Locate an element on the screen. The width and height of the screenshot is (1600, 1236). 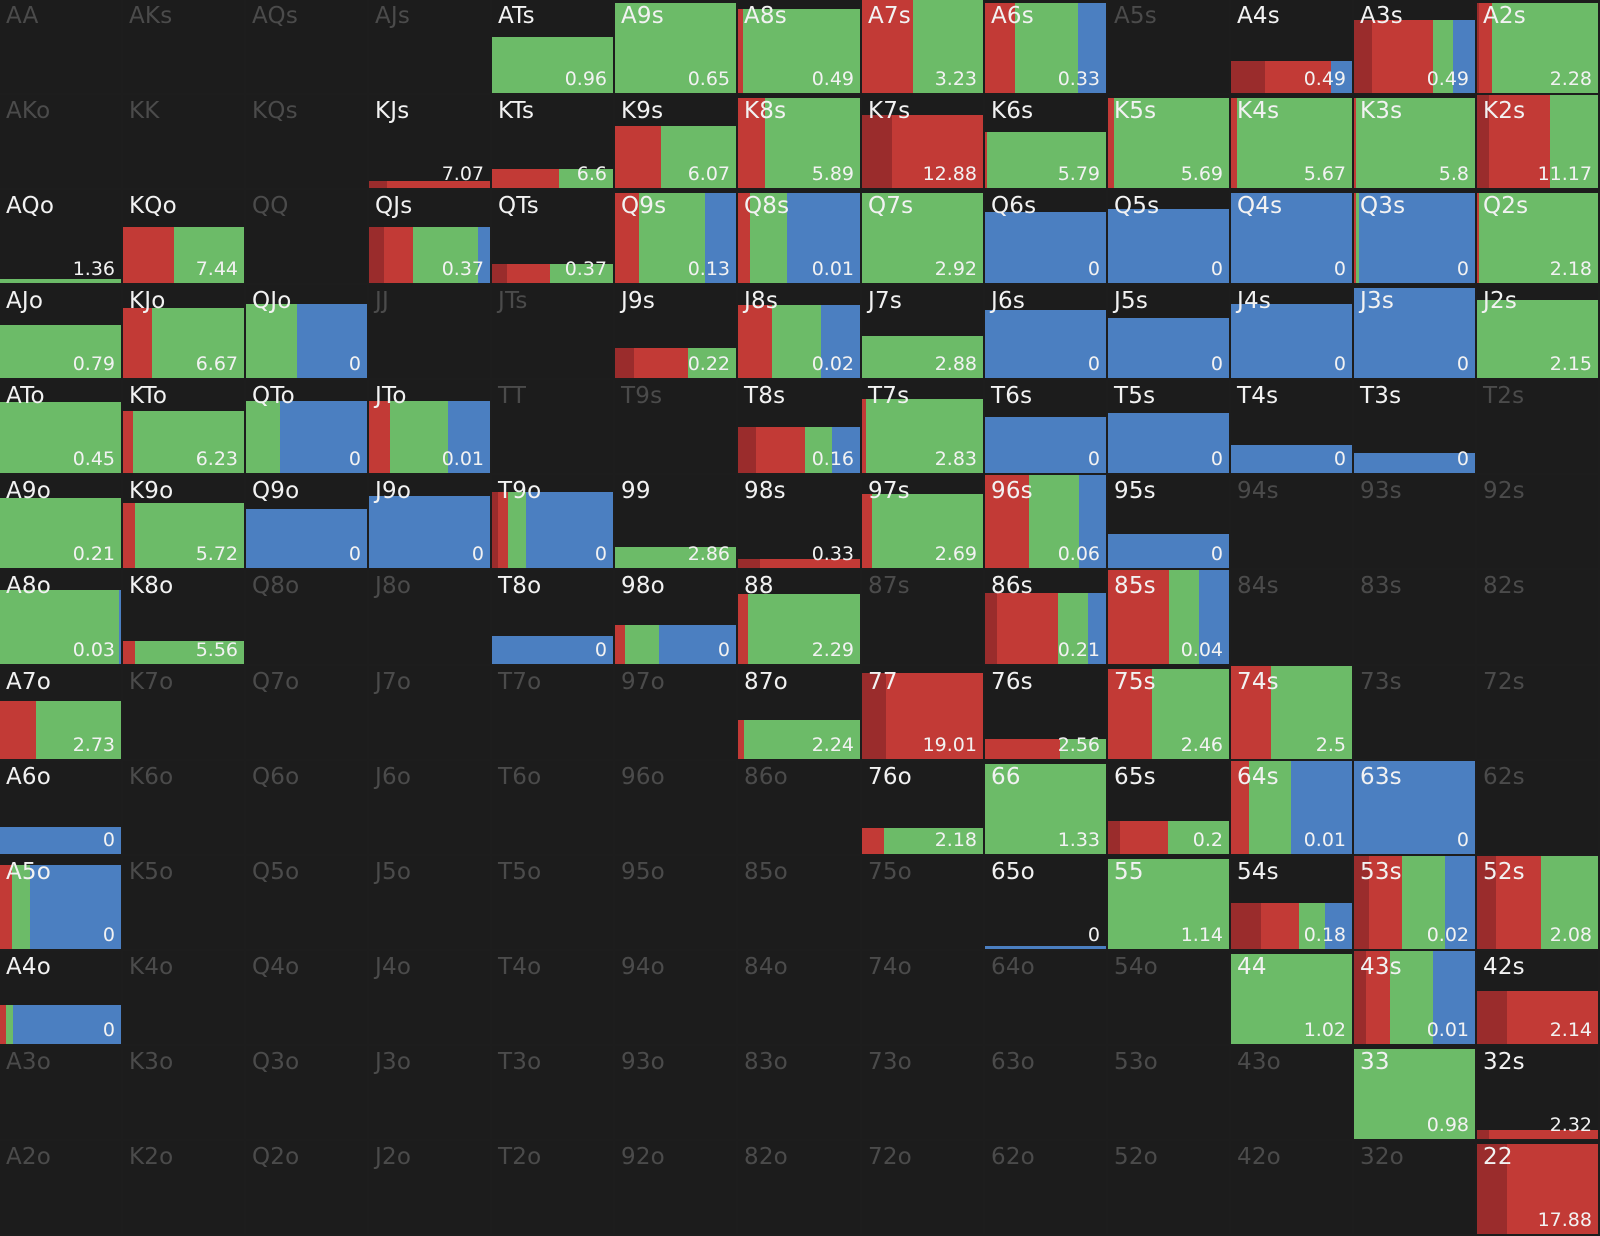
hand-cell-54o: 54o is located at coordinates (1168, 997).